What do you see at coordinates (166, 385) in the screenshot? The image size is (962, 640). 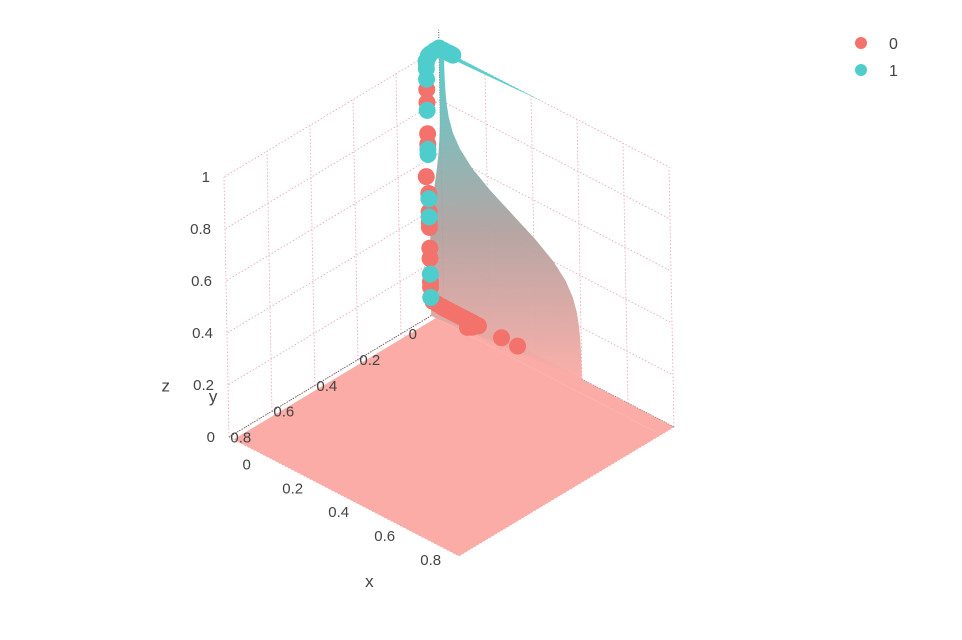 I see `z-axis-title: z` at bounding box center [166, 385].